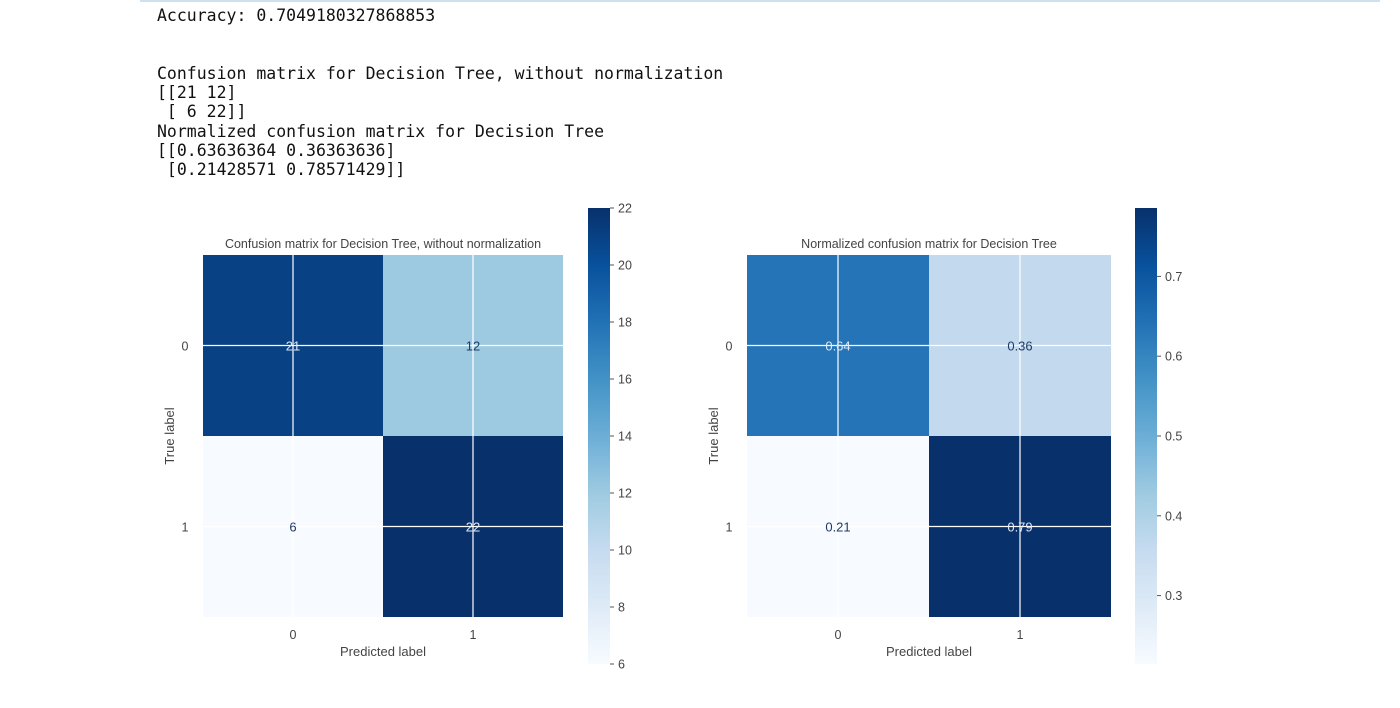 The width and height of the screenshot is (1400, 708). I want to click on console-line: Accuracy: 0.7049180327868853, so click(296, 15).